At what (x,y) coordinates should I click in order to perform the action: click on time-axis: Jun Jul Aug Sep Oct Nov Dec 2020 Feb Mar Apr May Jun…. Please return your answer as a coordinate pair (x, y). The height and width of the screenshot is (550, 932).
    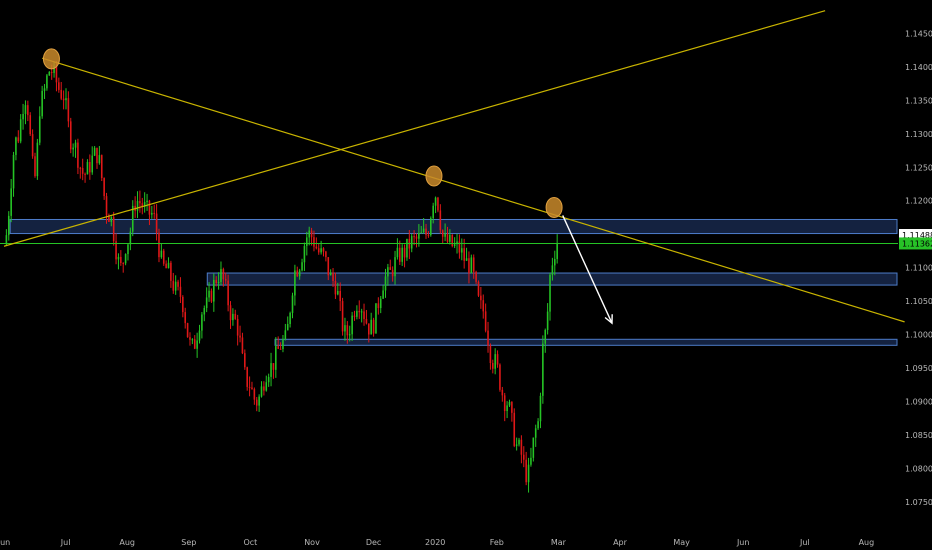
    Looking at the image, I should click on (437, 542).